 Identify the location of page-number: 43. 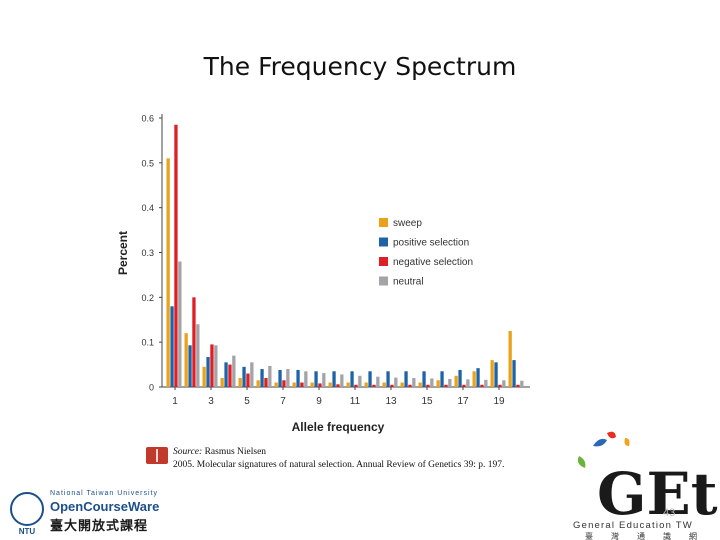
(669, 513).